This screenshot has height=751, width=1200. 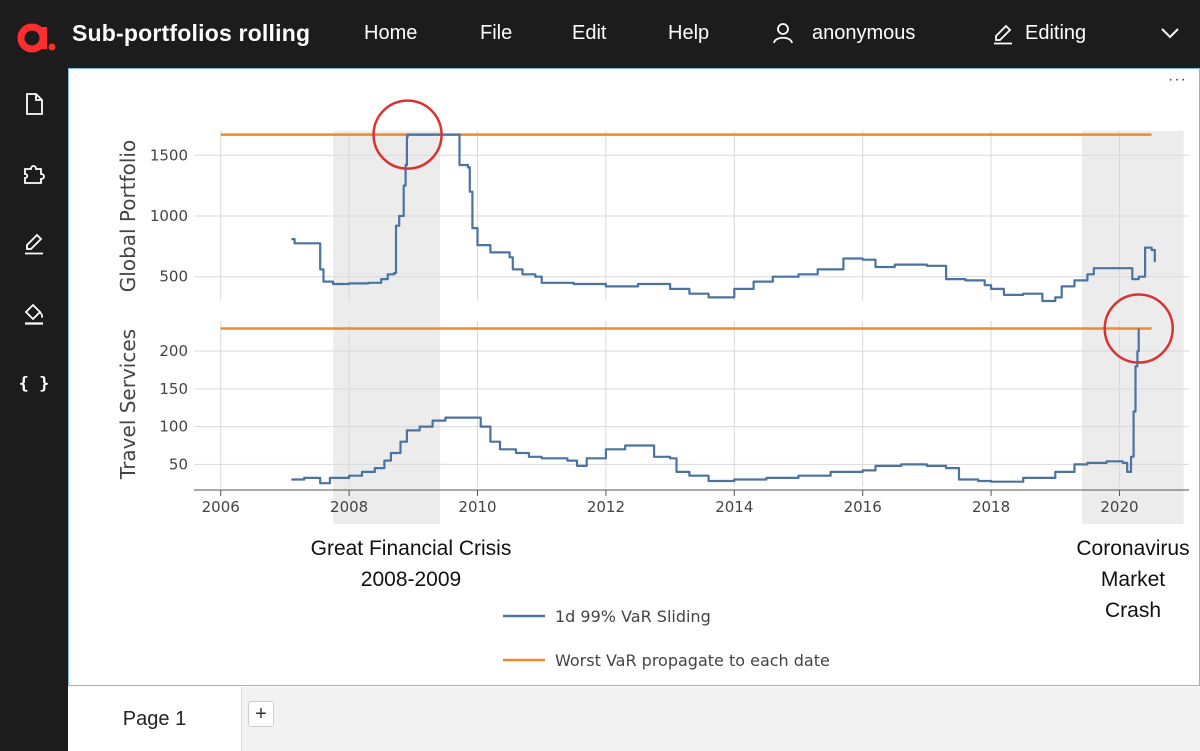 I want to click on sidebar-item-widgets, so click(x=34, y=174).